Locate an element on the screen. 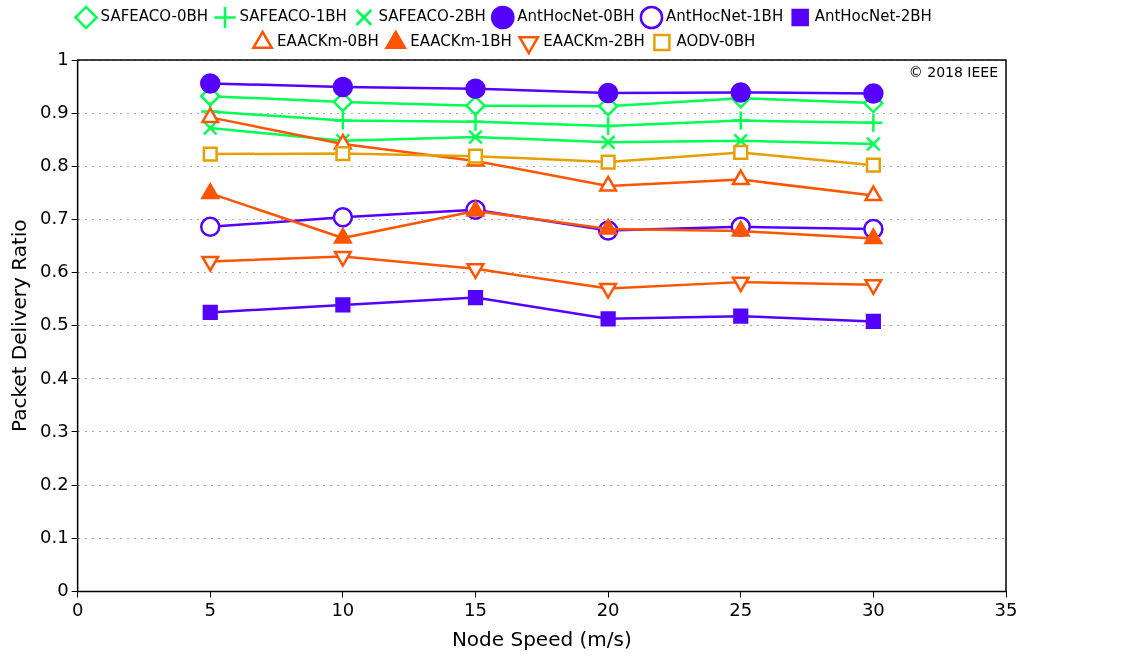 Image resolution: width=1121 pixels, height=662 pixels. y-tick-label: 1 is located at coordinates (63, 58).